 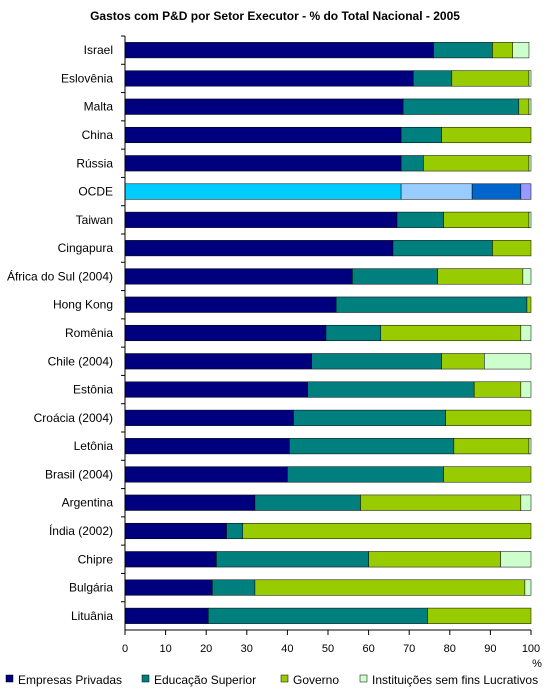 I want to click on bar-chile-2004-empresas-privadas, so click(x=218, y=361).